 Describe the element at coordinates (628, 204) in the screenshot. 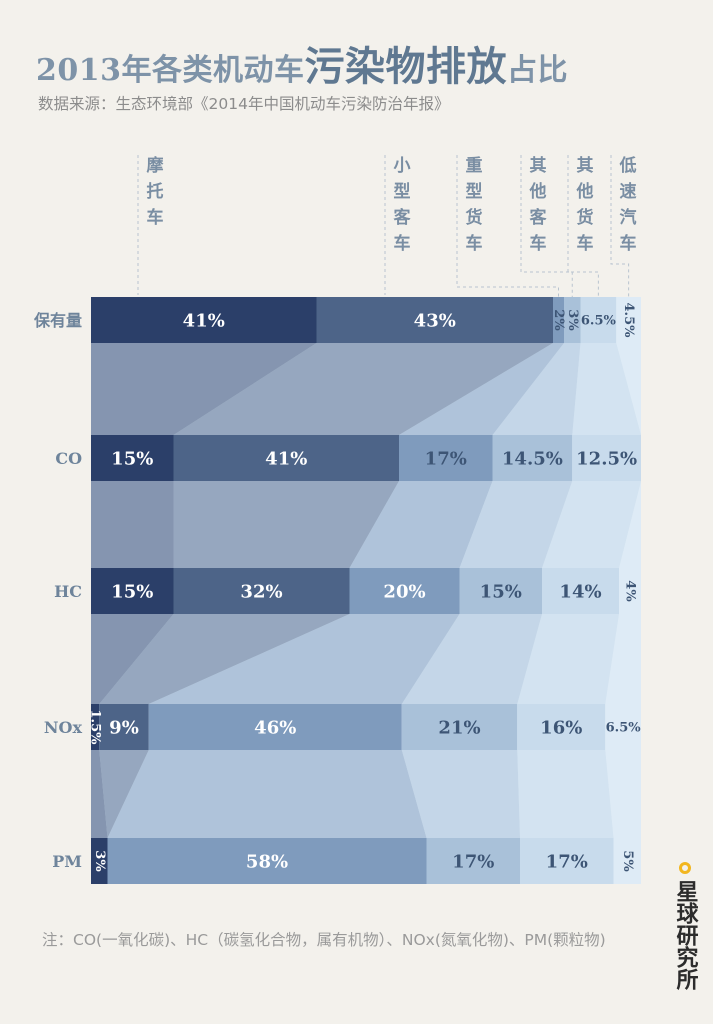

I see `series-label: 低速汽车` at that location.